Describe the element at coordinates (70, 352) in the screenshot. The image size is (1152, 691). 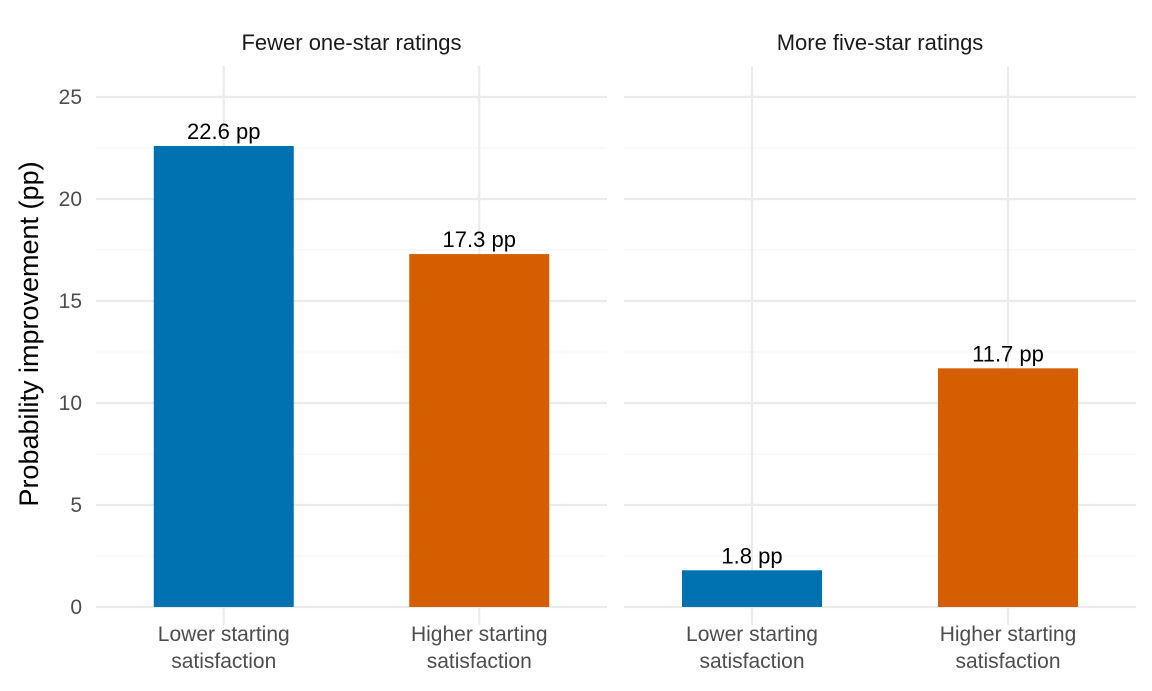
I see `y-axis: 0 5 10 15 20 25` at that location.